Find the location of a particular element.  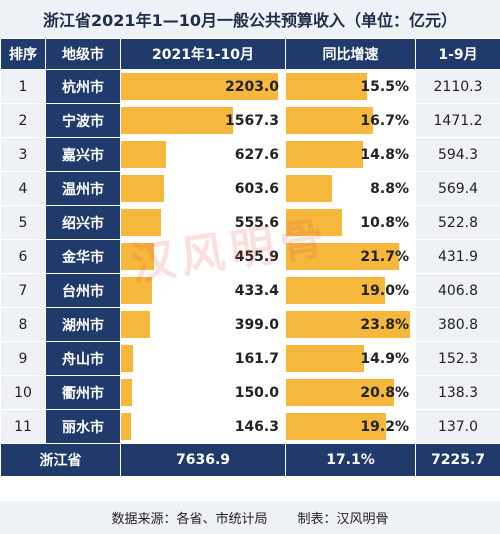

growth-label: 8.8% is located at coordinates (389, 188).